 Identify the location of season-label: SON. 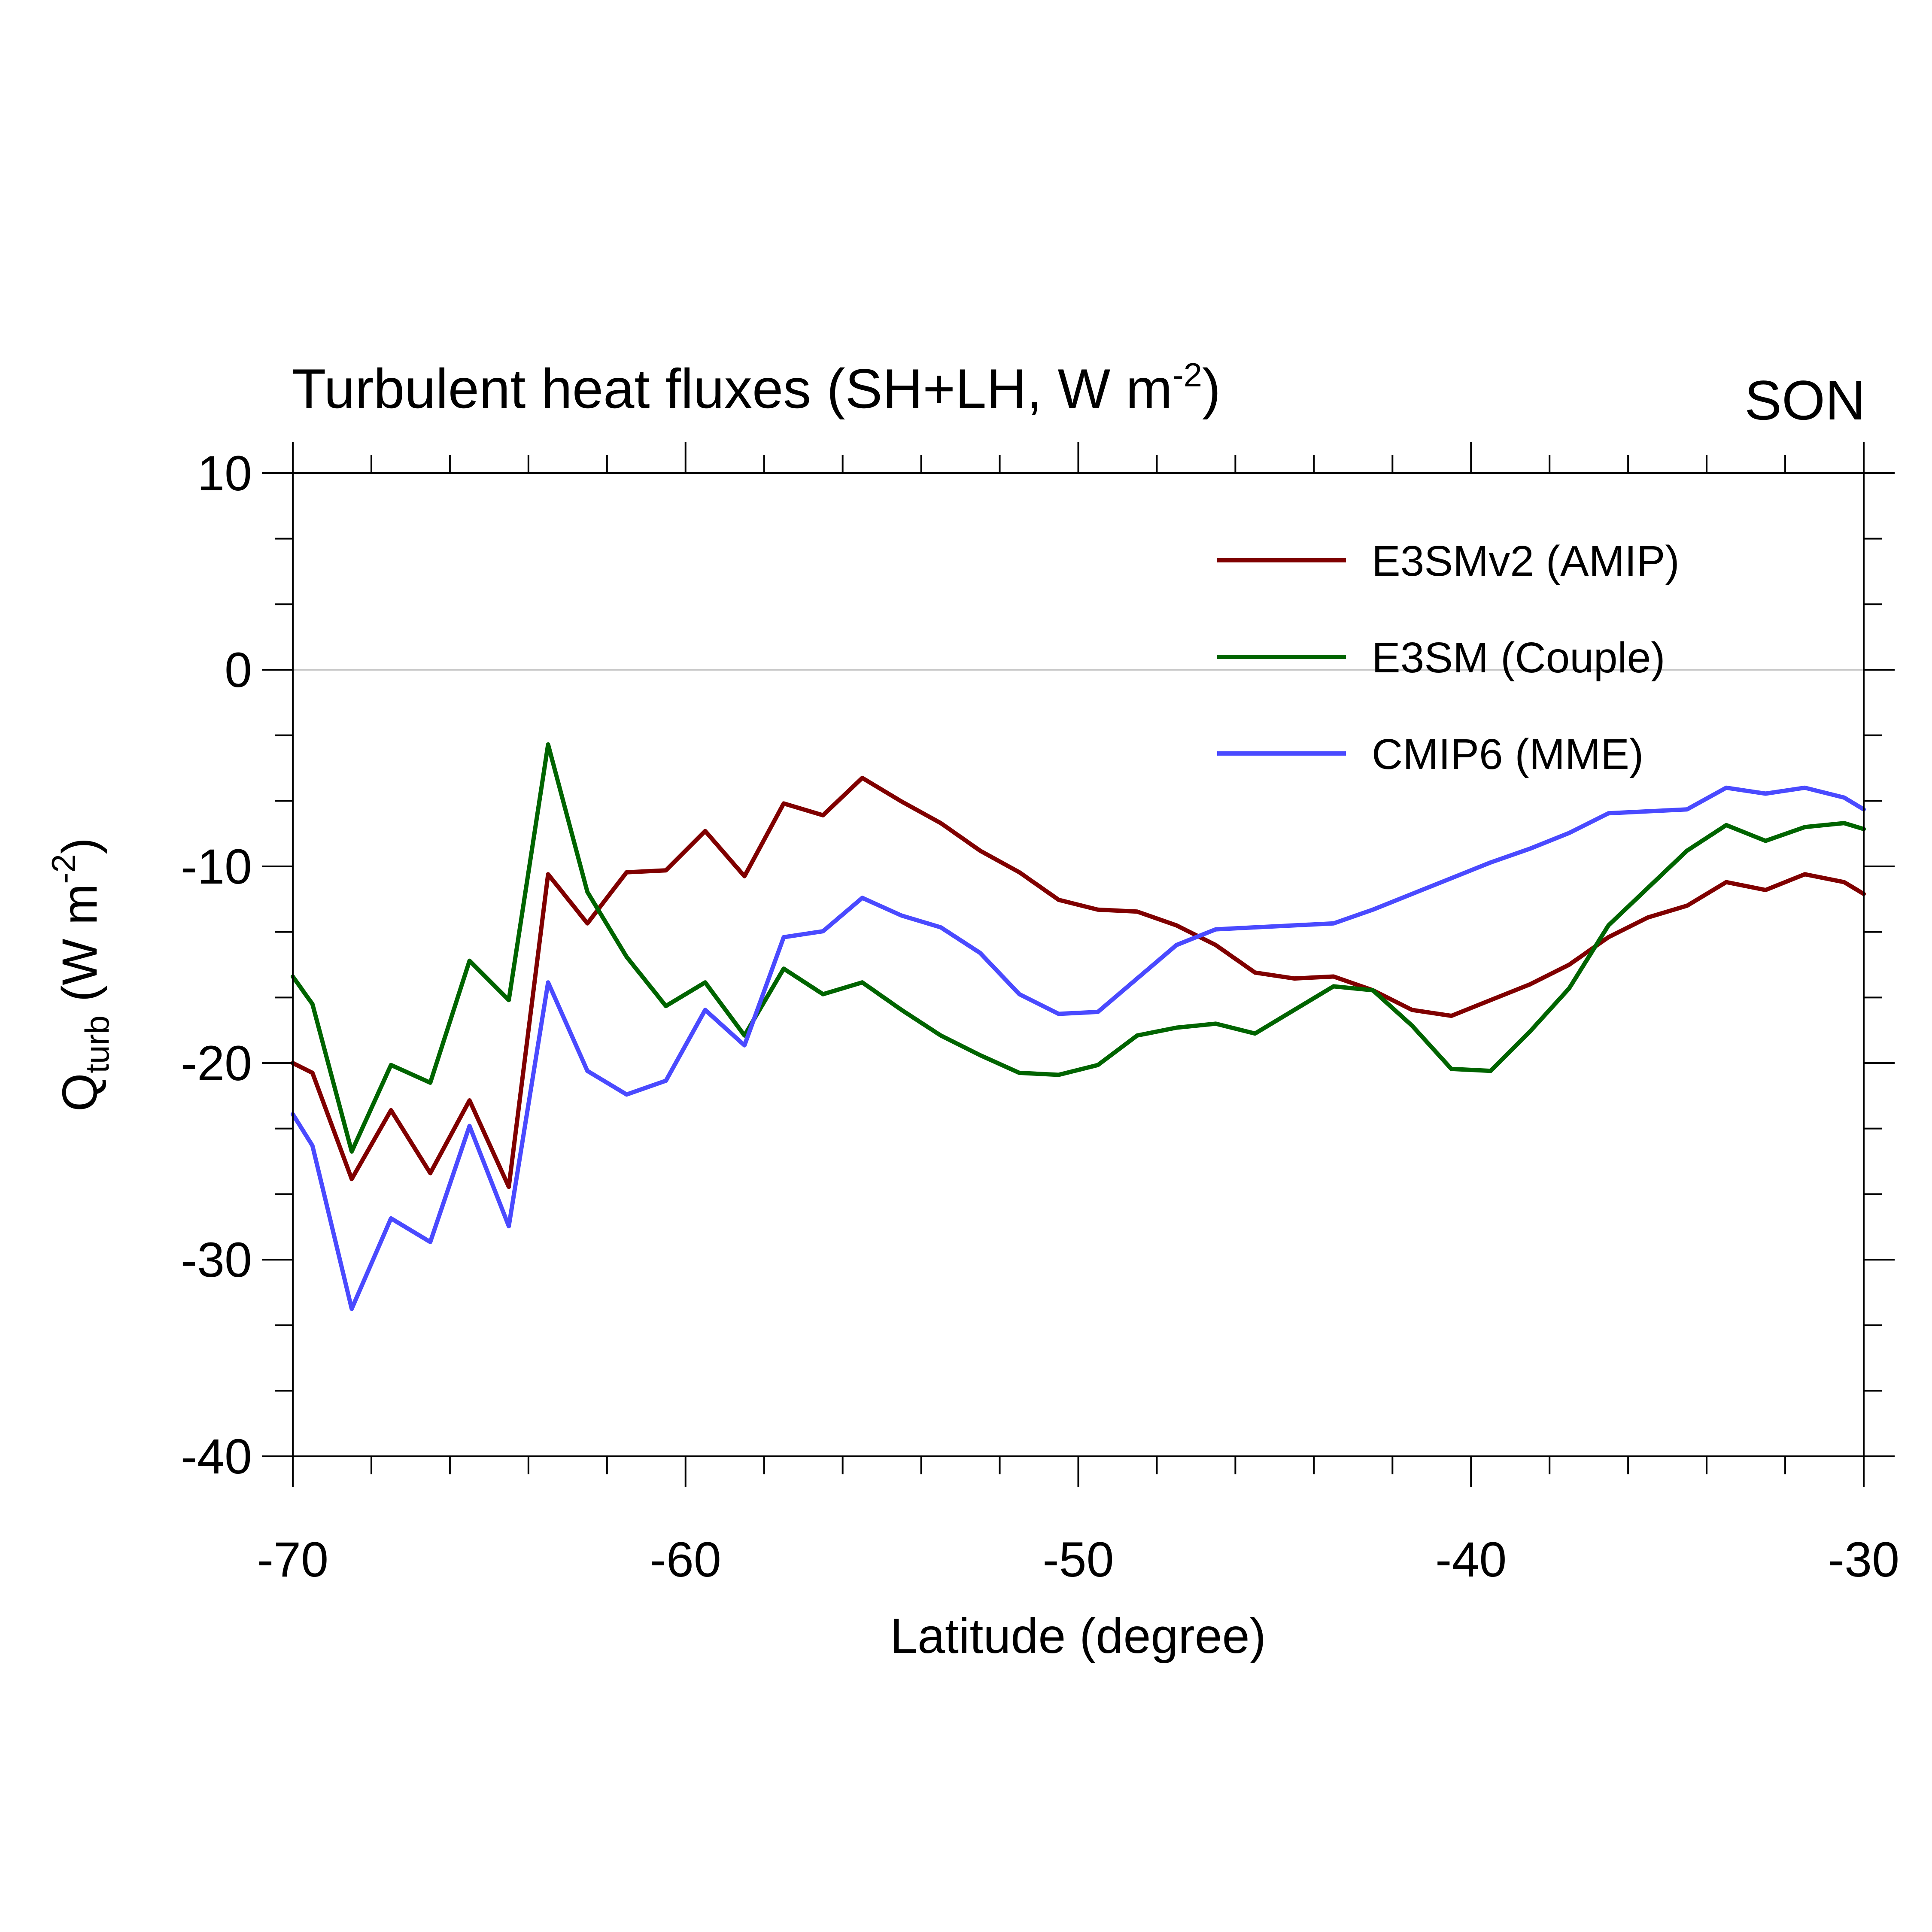
(1805, 400).